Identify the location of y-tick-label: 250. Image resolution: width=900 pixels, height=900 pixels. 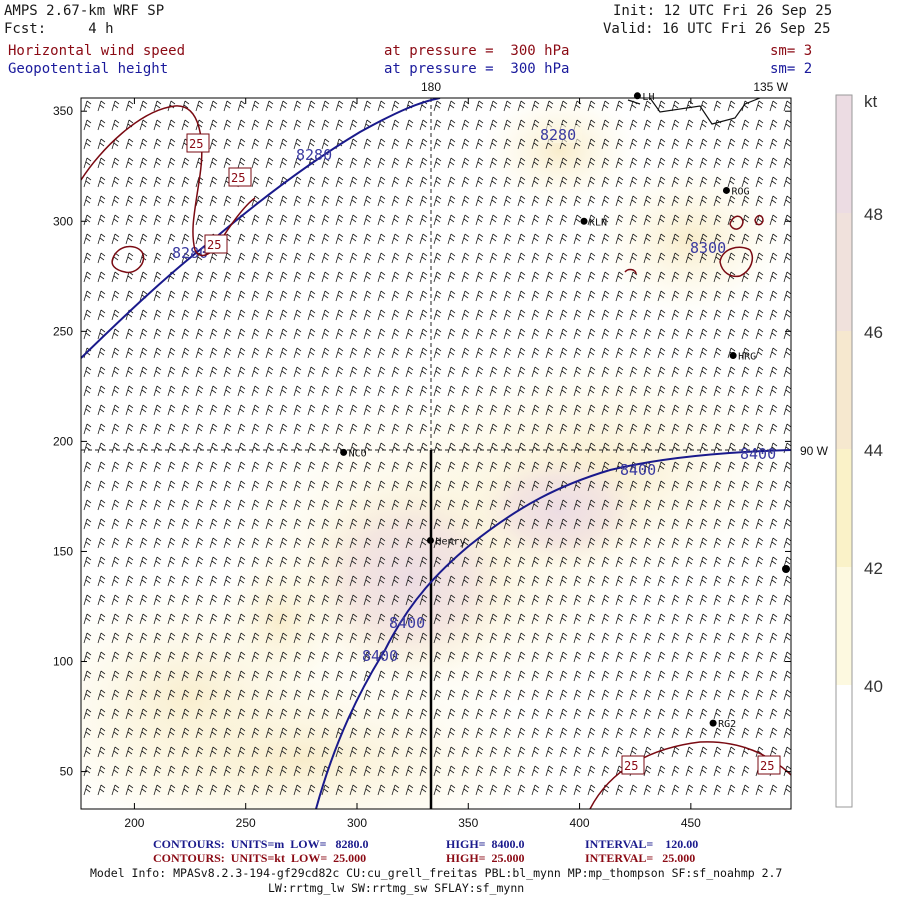
(63, 331).